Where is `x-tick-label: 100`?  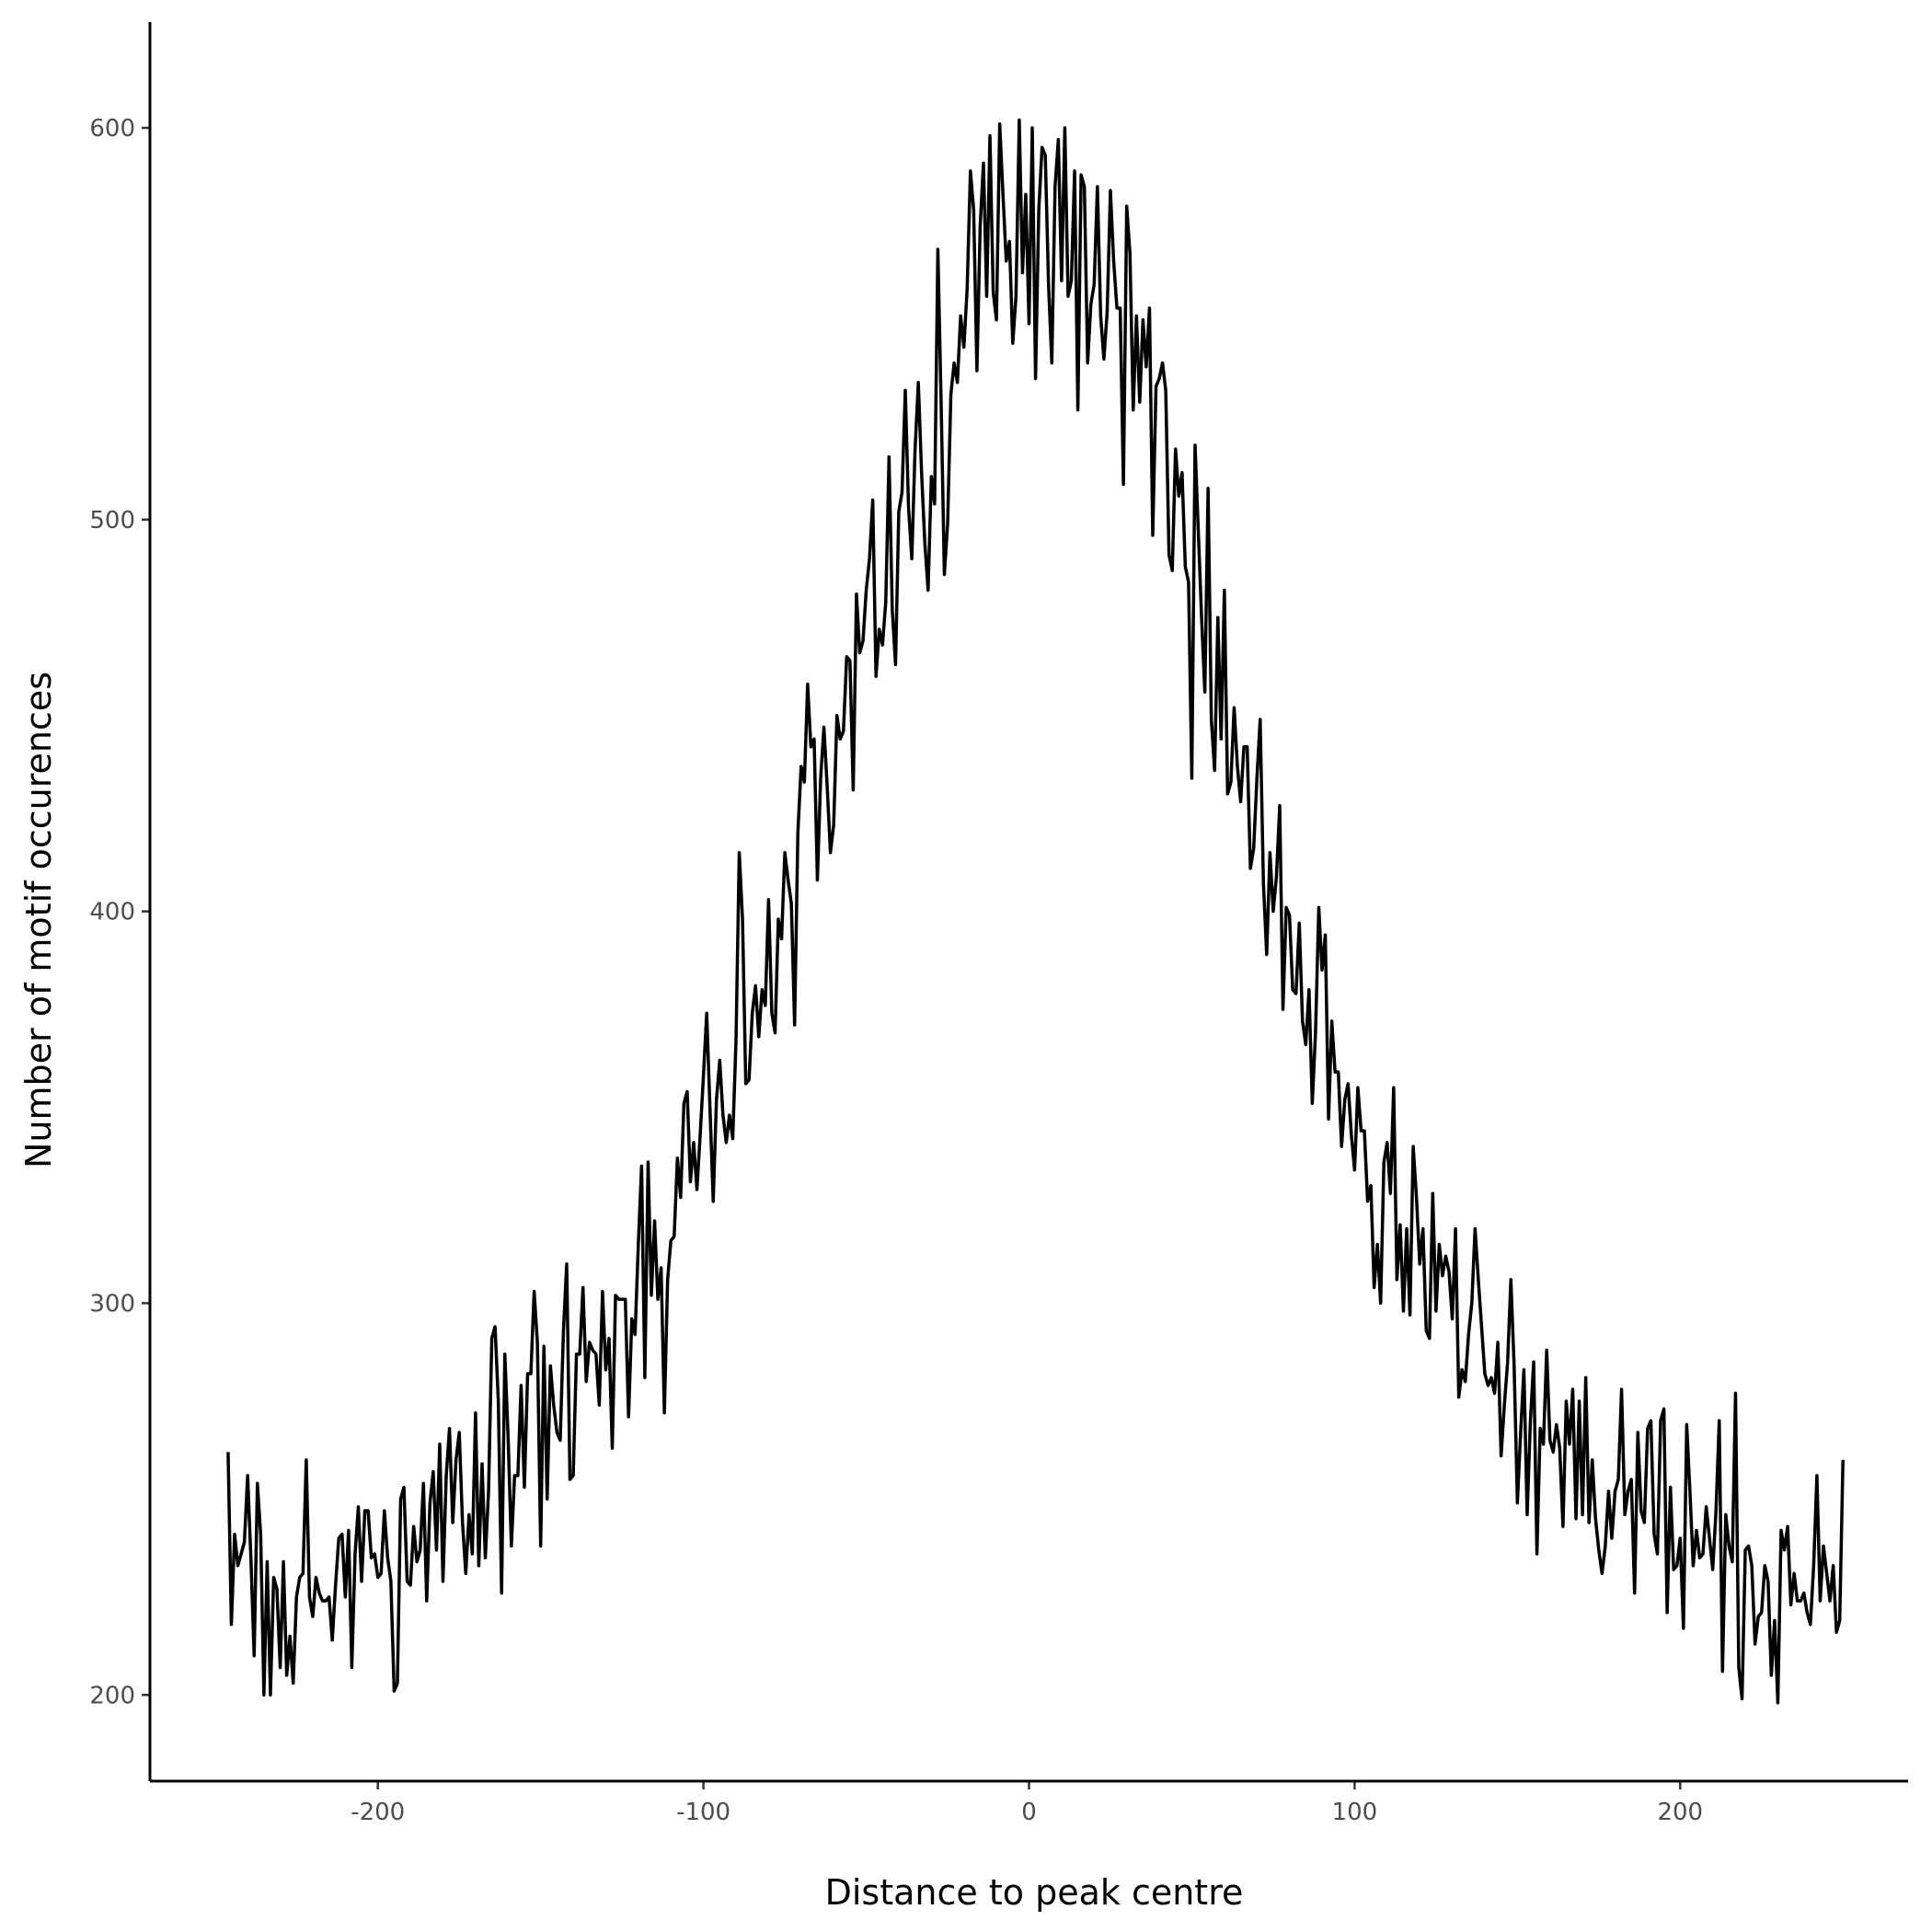
x-tick-label: 100 is located at coordinates (1355, 1812).